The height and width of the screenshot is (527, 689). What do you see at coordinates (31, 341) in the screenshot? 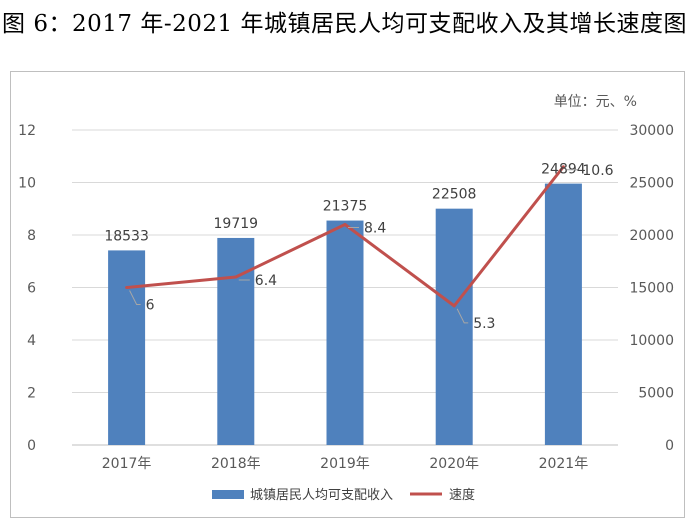
I see `y-left-tick-label: 4` at bounding box center [31, 341].